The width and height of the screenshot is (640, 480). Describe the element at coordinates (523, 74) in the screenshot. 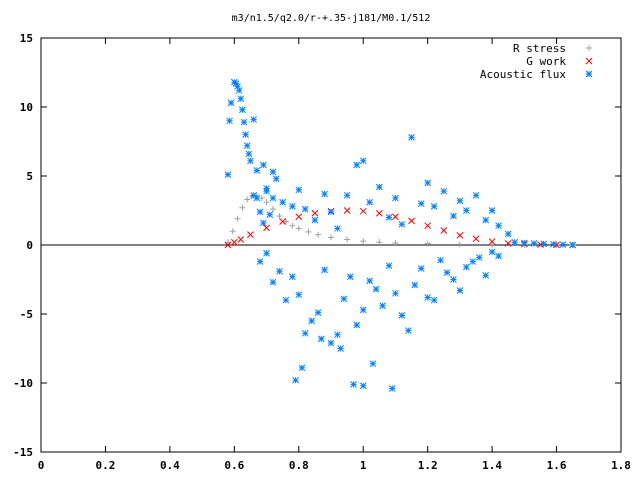

I see `legend-label: Acoustic flux` at that location.